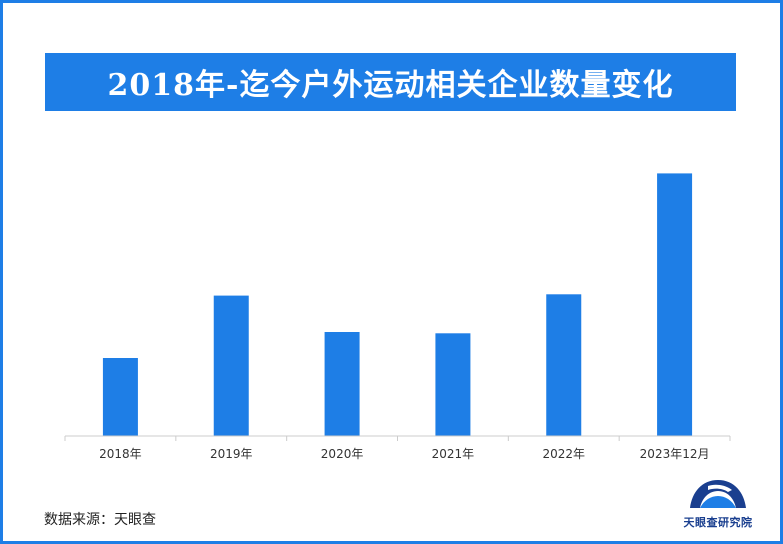 Image resolution: width=783 pixels, height=544 pixels. Describe the element at coordinates (120, 454) in the screenshot. I see `x-tick-label: 2018年` at that location.